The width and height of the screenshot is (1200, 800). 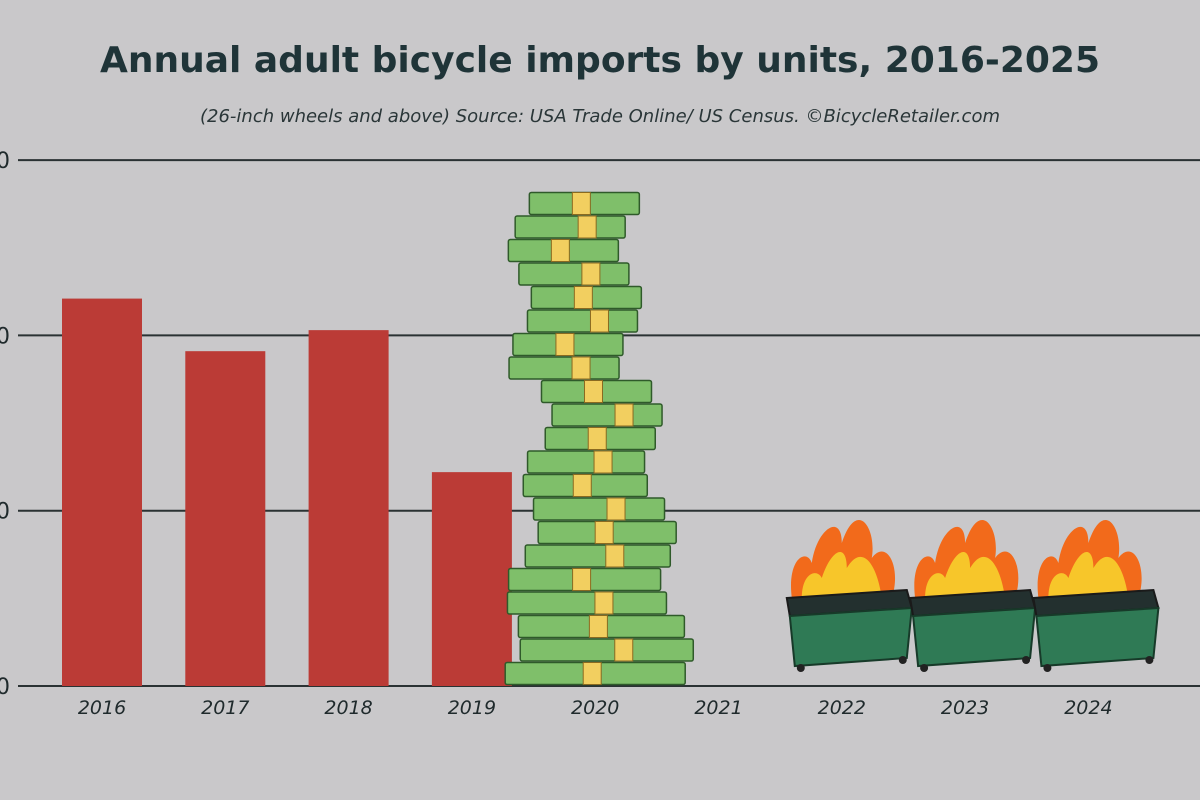 I want to click on x-tick-label: 2022, so click(x=842, y=708).